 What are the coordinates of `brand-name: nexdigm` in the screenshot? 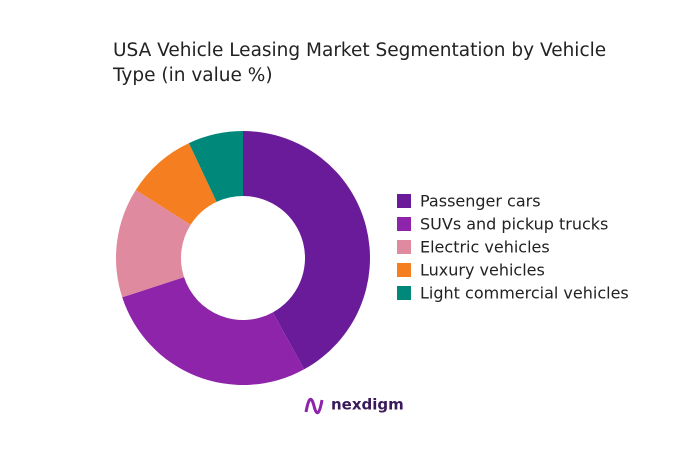 It's located at (367, 405).